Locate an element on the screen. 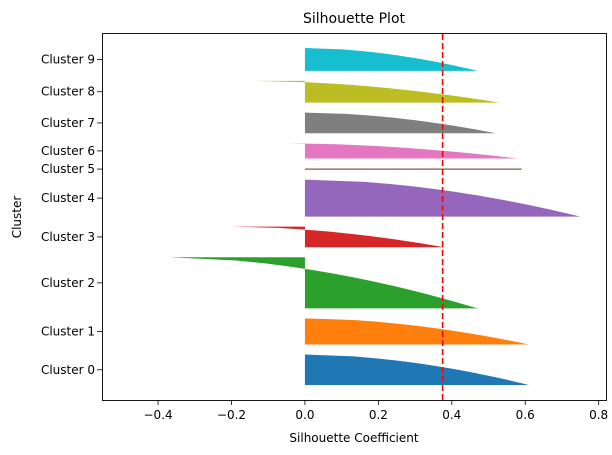 The image size is (612, 455). y-tick-label-cluster-0: Cluster 0 is located at coordinates (68, 370).